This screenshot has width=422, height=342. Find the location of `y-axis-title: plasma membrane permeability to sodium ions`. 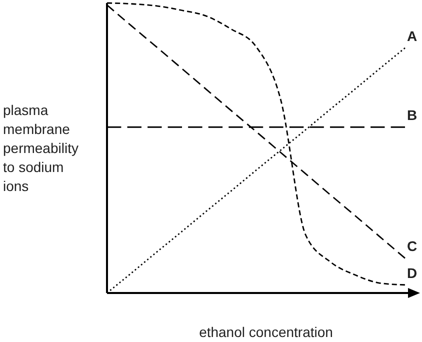

y-axis-title: plasma membrane permeability to sodium ions is located at coordinates (40, 148).